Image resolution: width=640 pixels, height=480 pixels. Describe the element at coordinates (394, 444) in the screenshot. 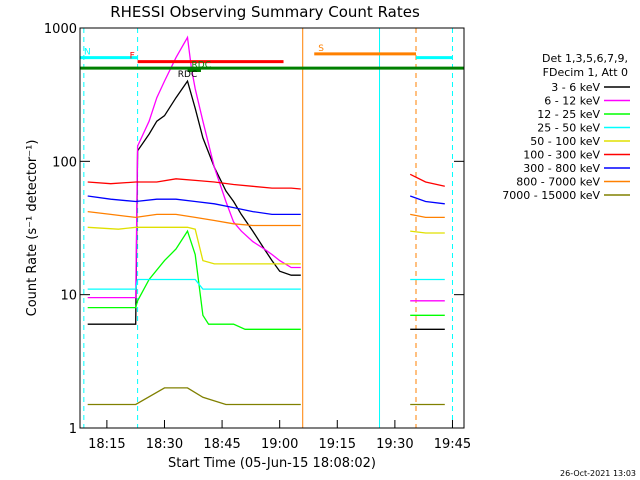

I see `x-tick-label-19-30: 19:30` at that location.